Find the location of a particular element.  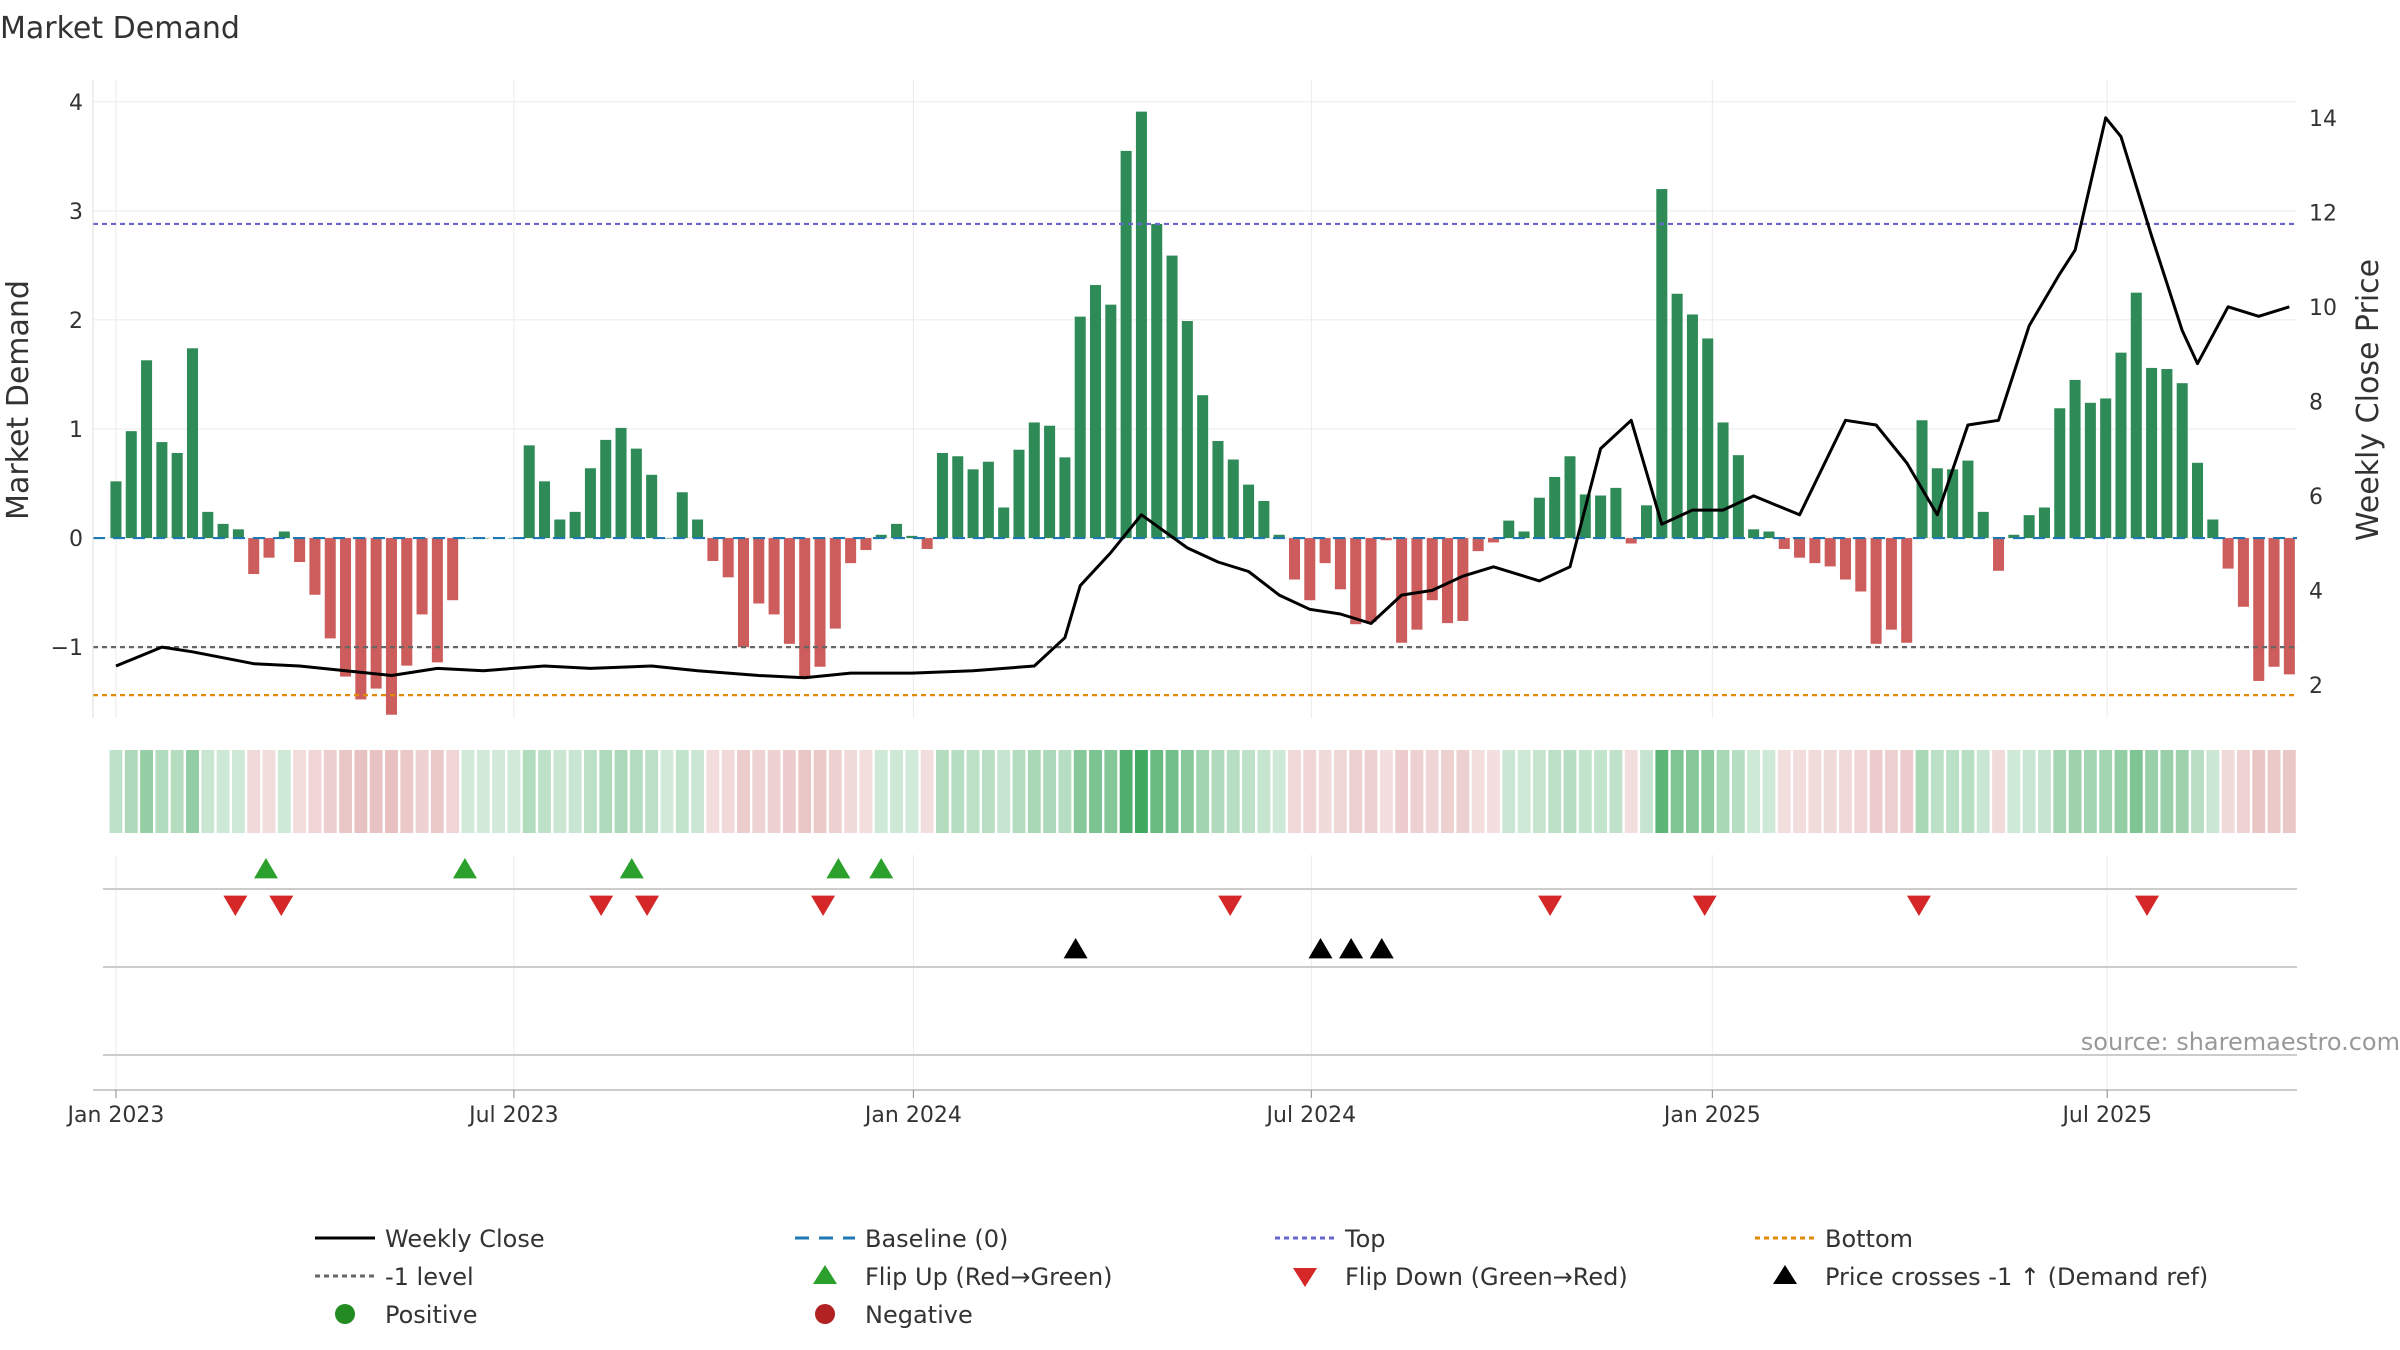

source-note: source: sharemaestro.com is located at coordinates (2240, 1042).